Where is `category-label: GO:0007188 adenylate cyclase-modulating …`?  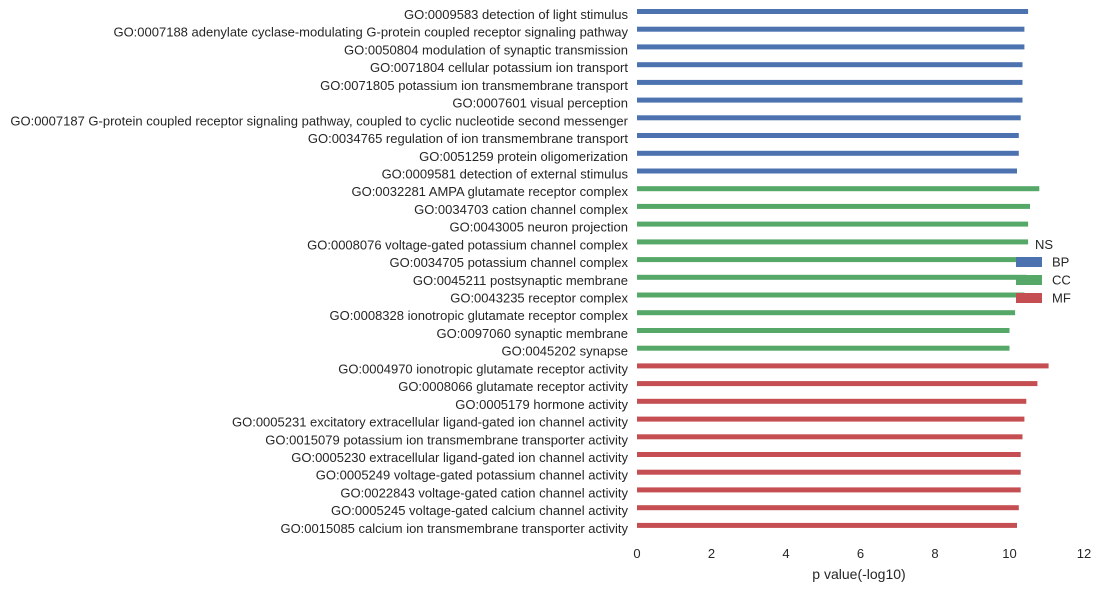 category-label: GO:0007188 adenylate cyclase-modulating … is located at coordinates (370, 32).